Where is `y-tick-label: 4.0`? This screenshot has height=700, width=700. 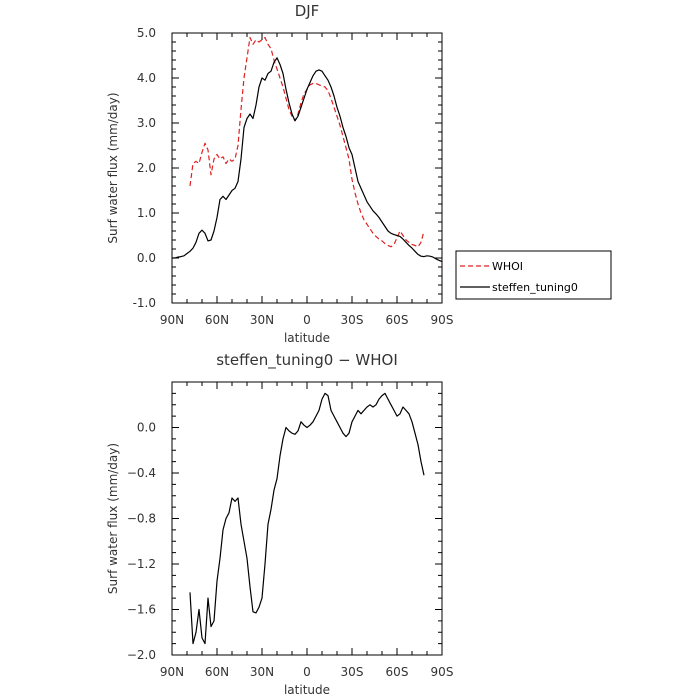 y-tick-label: 4.0 is located at coordinates (146, 78).